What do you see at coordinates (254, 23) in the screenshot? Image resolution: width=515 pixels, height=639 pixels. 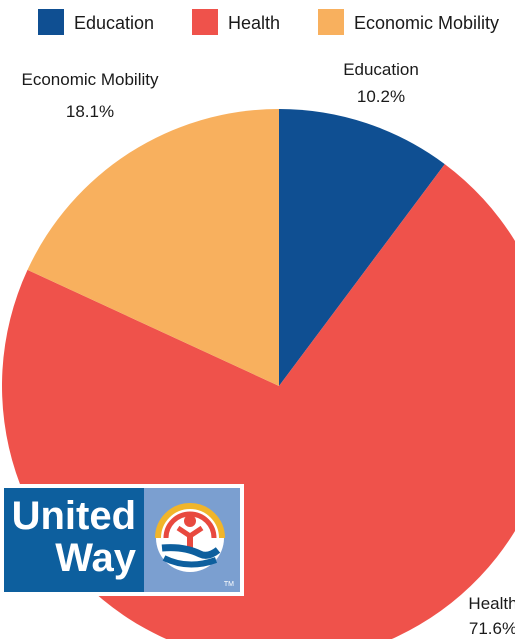 I see `legend-label-health: Health` at bounding box center [254, 23].